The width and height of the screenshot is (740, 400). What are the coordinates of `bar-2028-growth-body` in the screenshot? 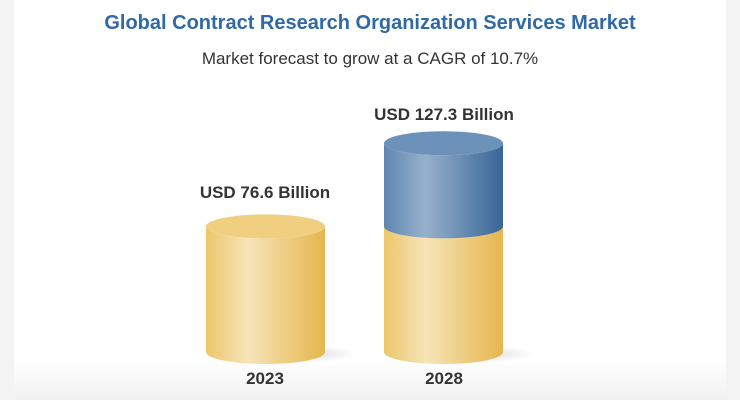 It's located at (443, 191).